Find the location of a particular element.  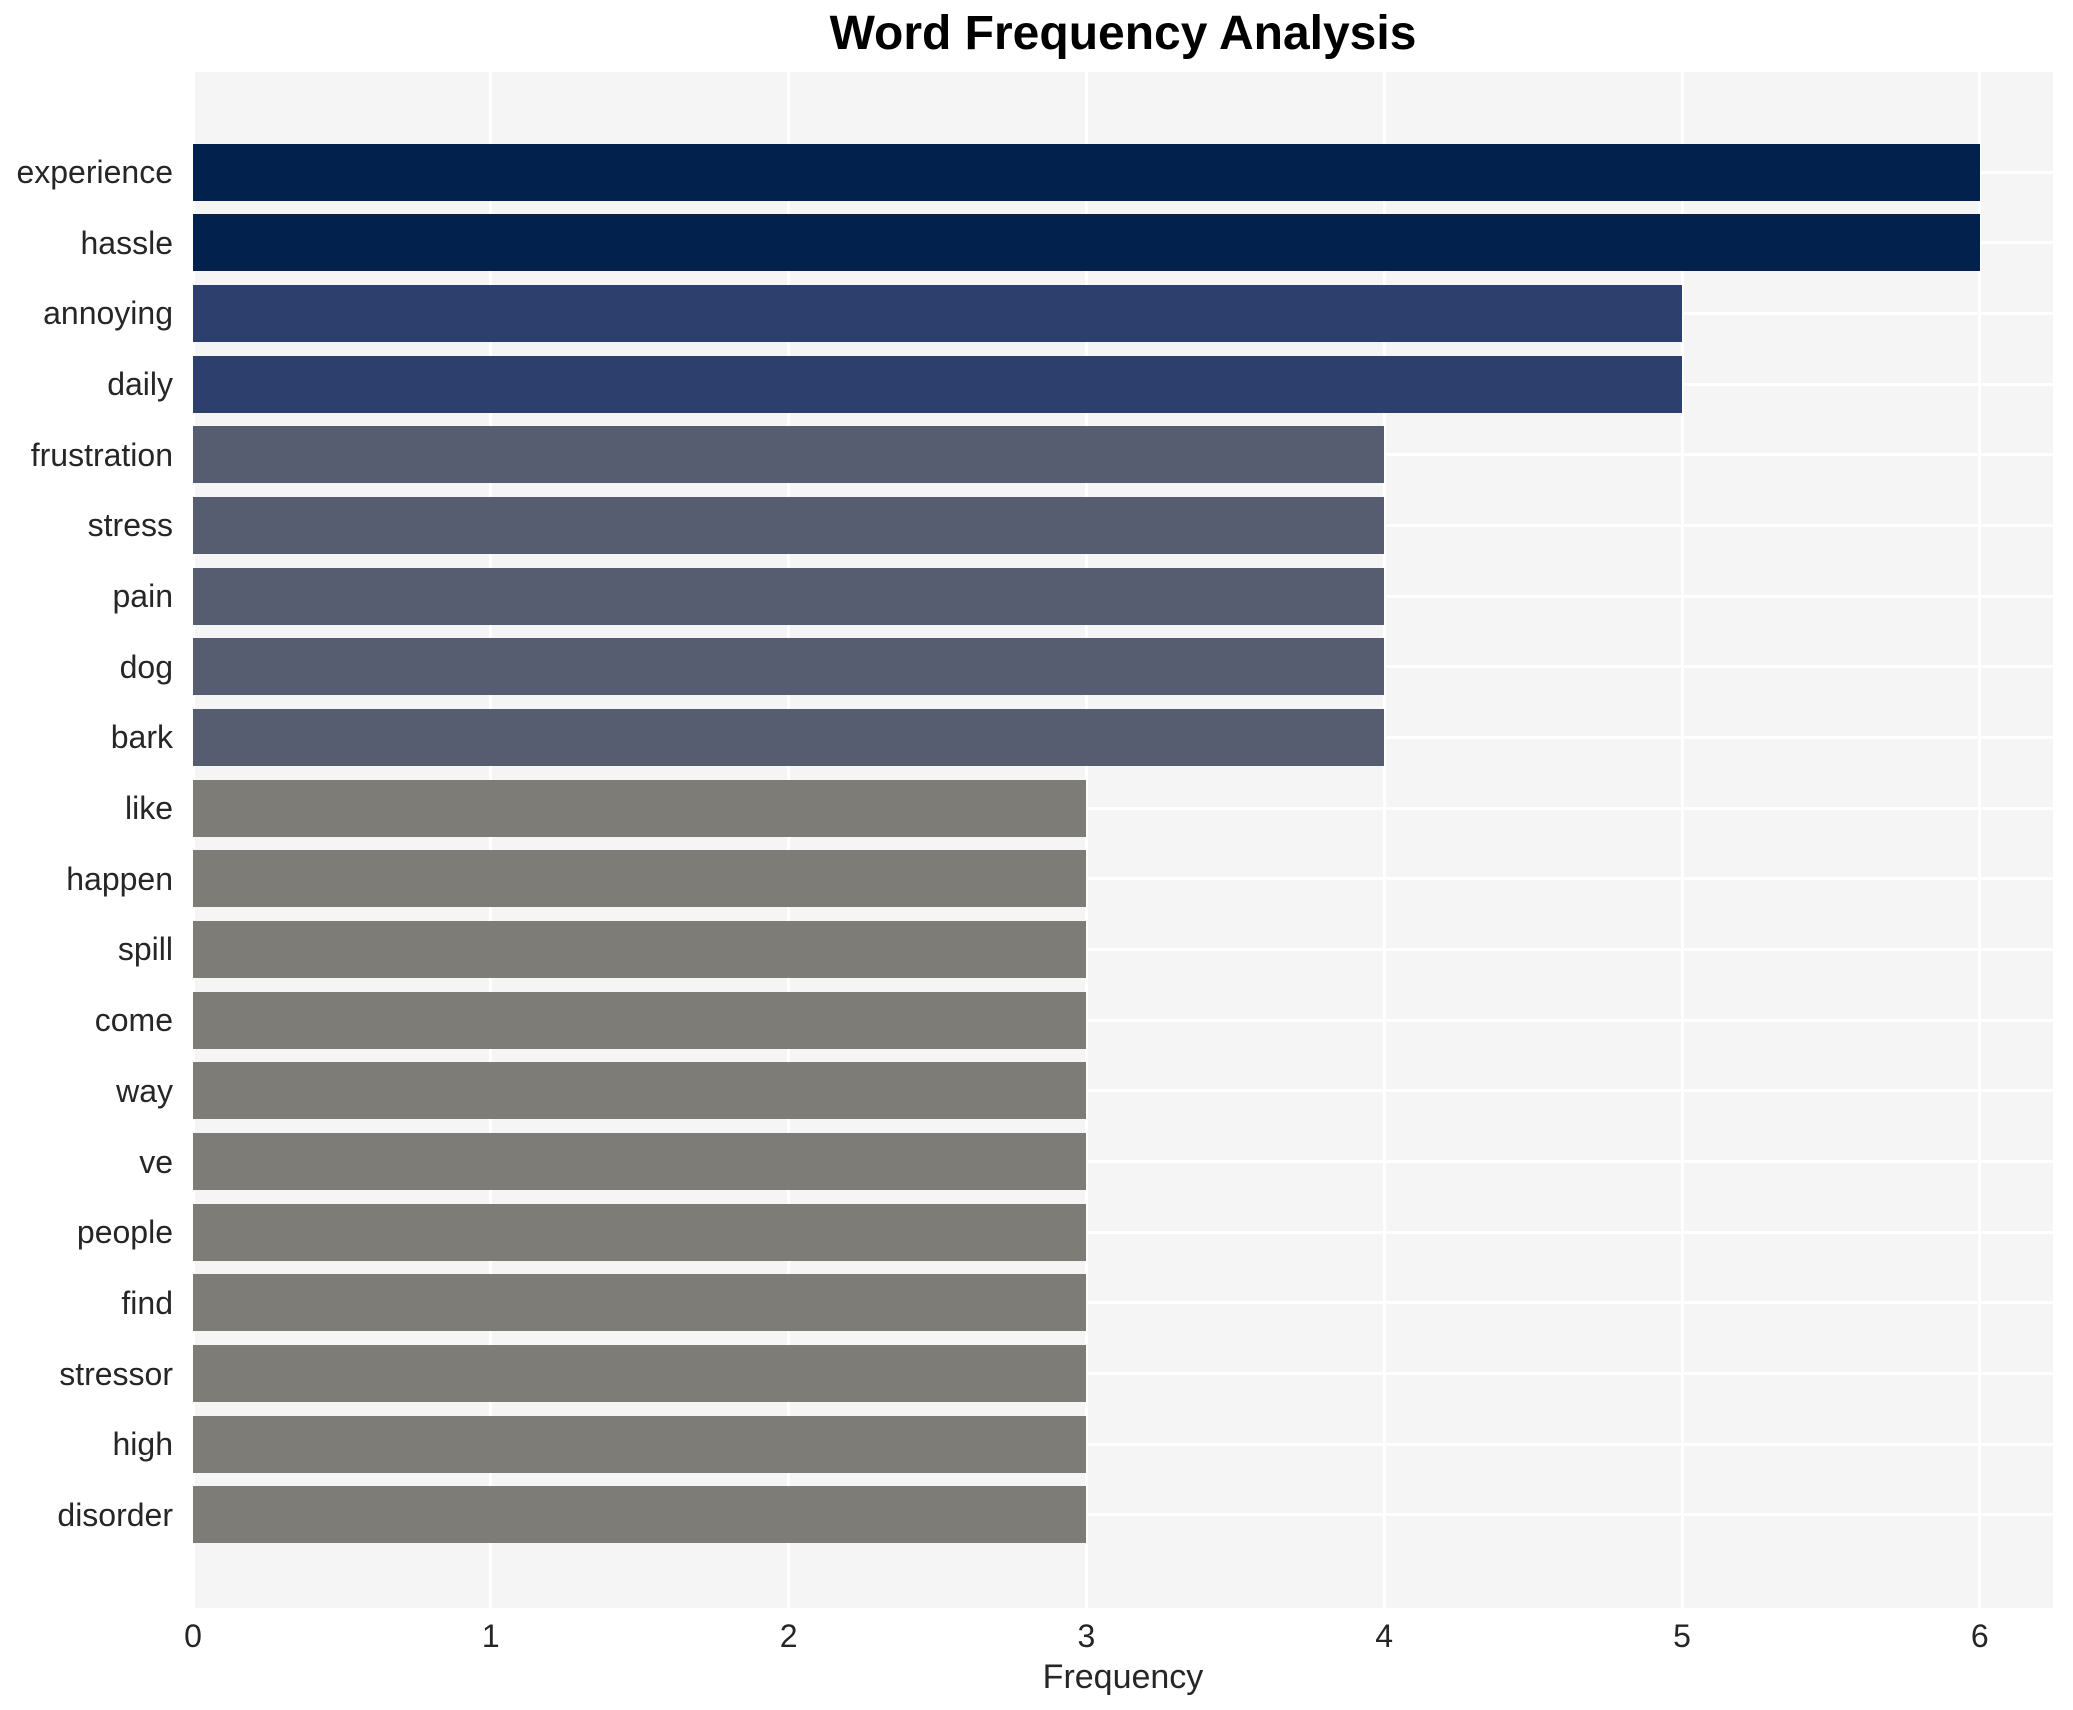

x-axis-title: Frequency is located at coordinates (1123, 1677).